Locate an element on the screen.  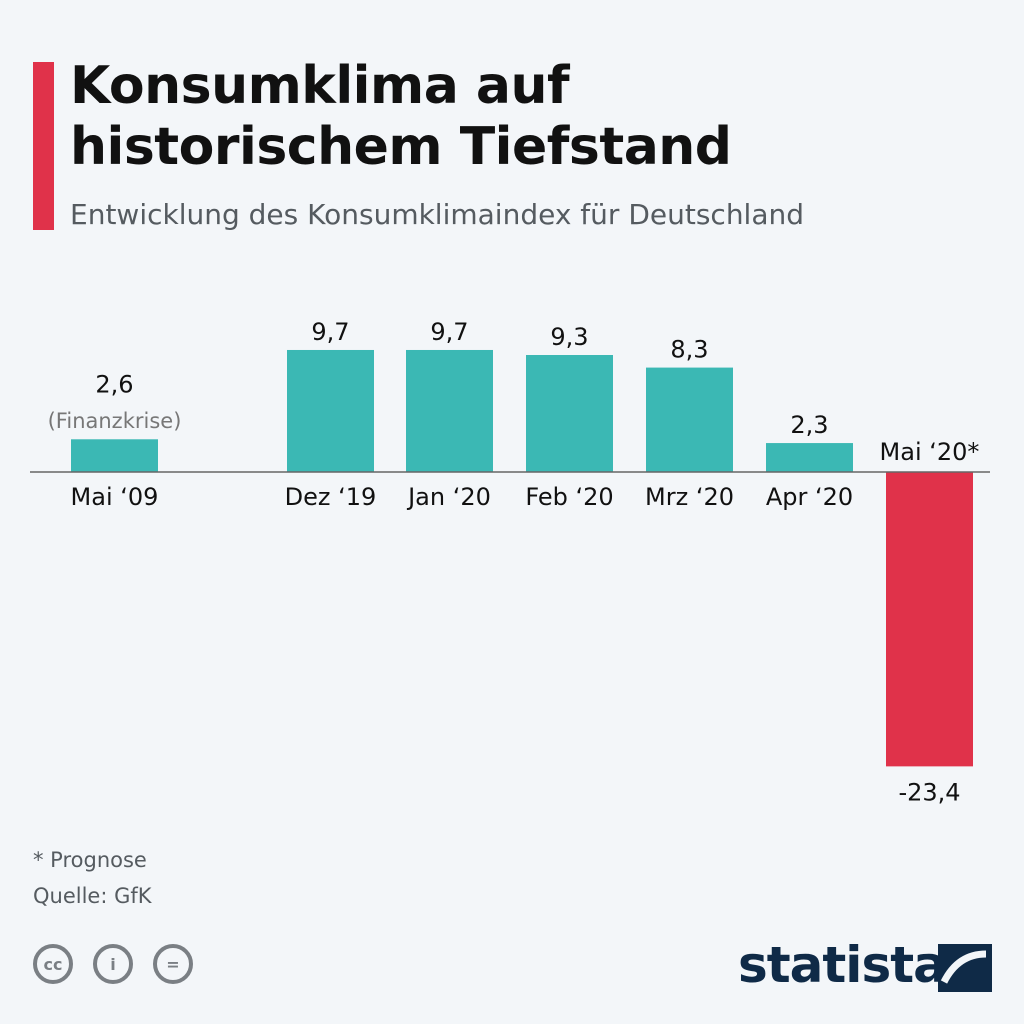
title-accent-bar is located at coordinates (43, 146).